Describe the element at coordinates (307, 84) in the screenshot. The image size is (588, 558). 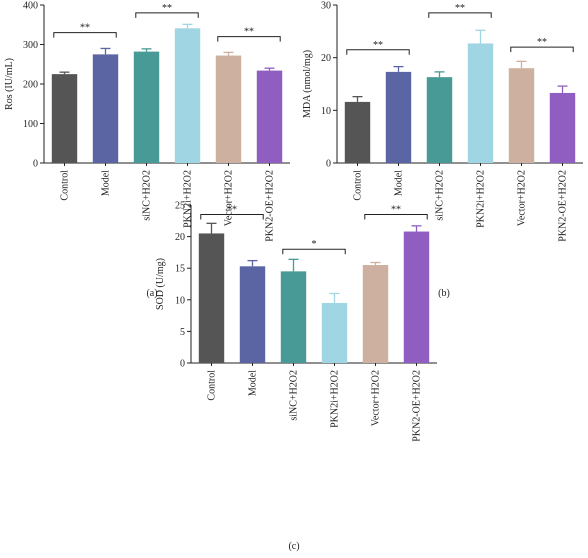
I see `y-axis-label: MDA (nmol/mg)` at that location.